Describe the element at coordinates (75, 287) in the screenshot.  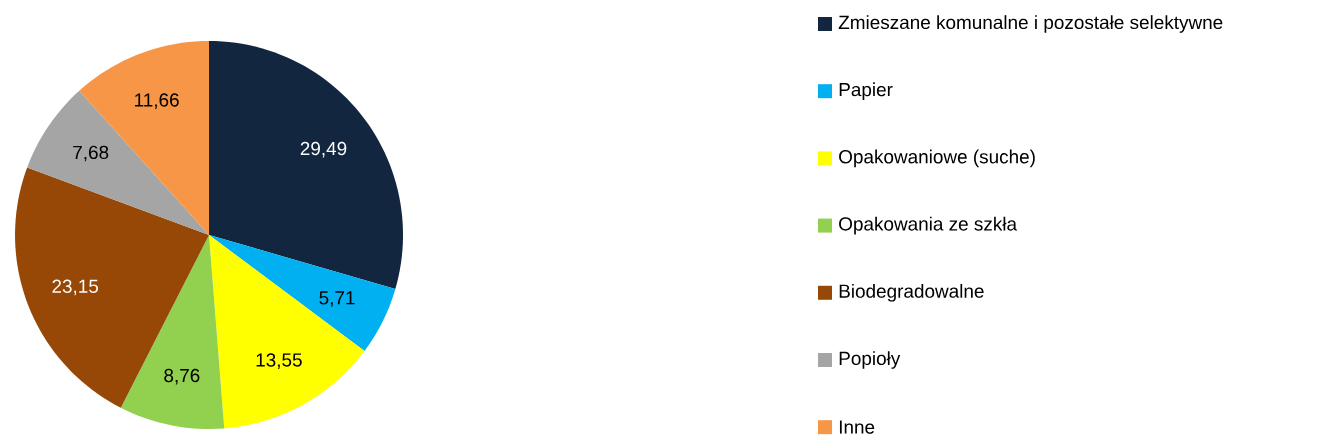
I see `data-label: 23,15` at that location.